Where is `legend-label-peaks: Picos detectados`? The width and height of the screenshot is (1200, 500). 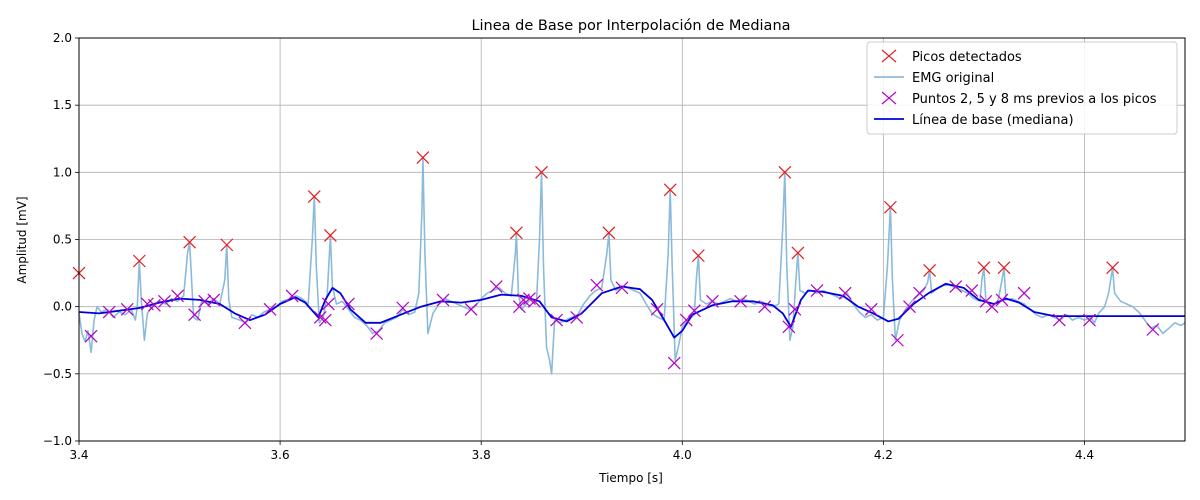
legend-label-peaks: Picos detectados is located at coordinates (967, 57).